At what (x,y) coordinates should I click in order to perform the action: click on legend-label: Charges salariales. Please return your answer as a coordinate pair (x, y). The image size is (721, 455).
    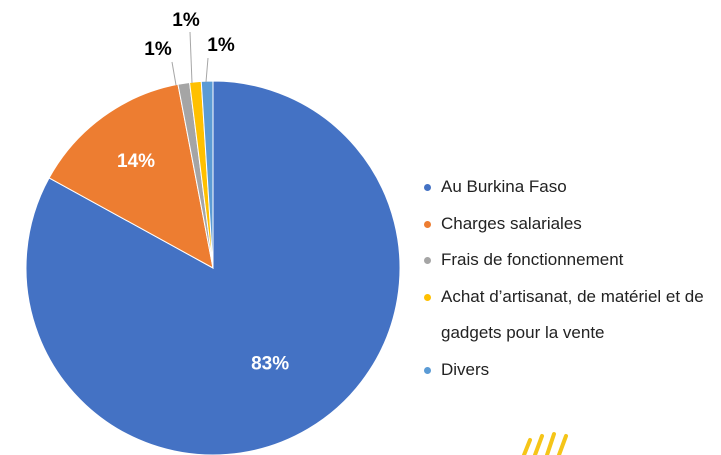
    Looking at the image, I should click on (511, 223).